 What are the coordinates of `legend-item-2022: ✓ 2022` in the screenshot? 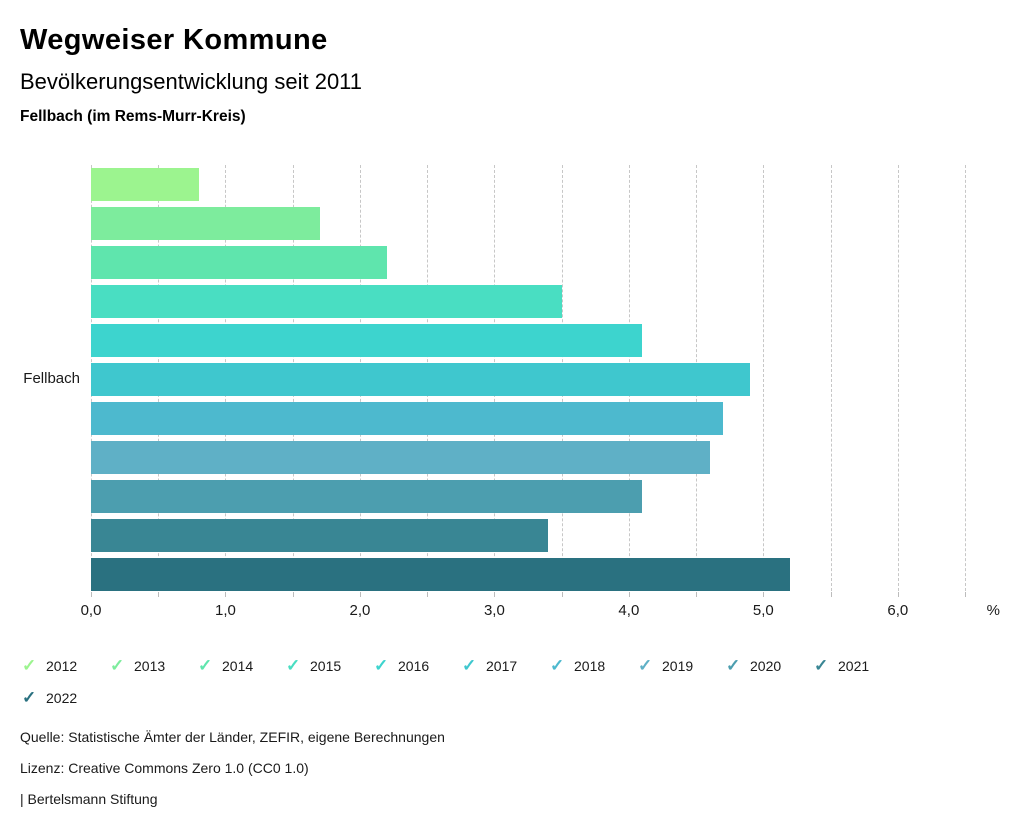 It's located at (66, 697).